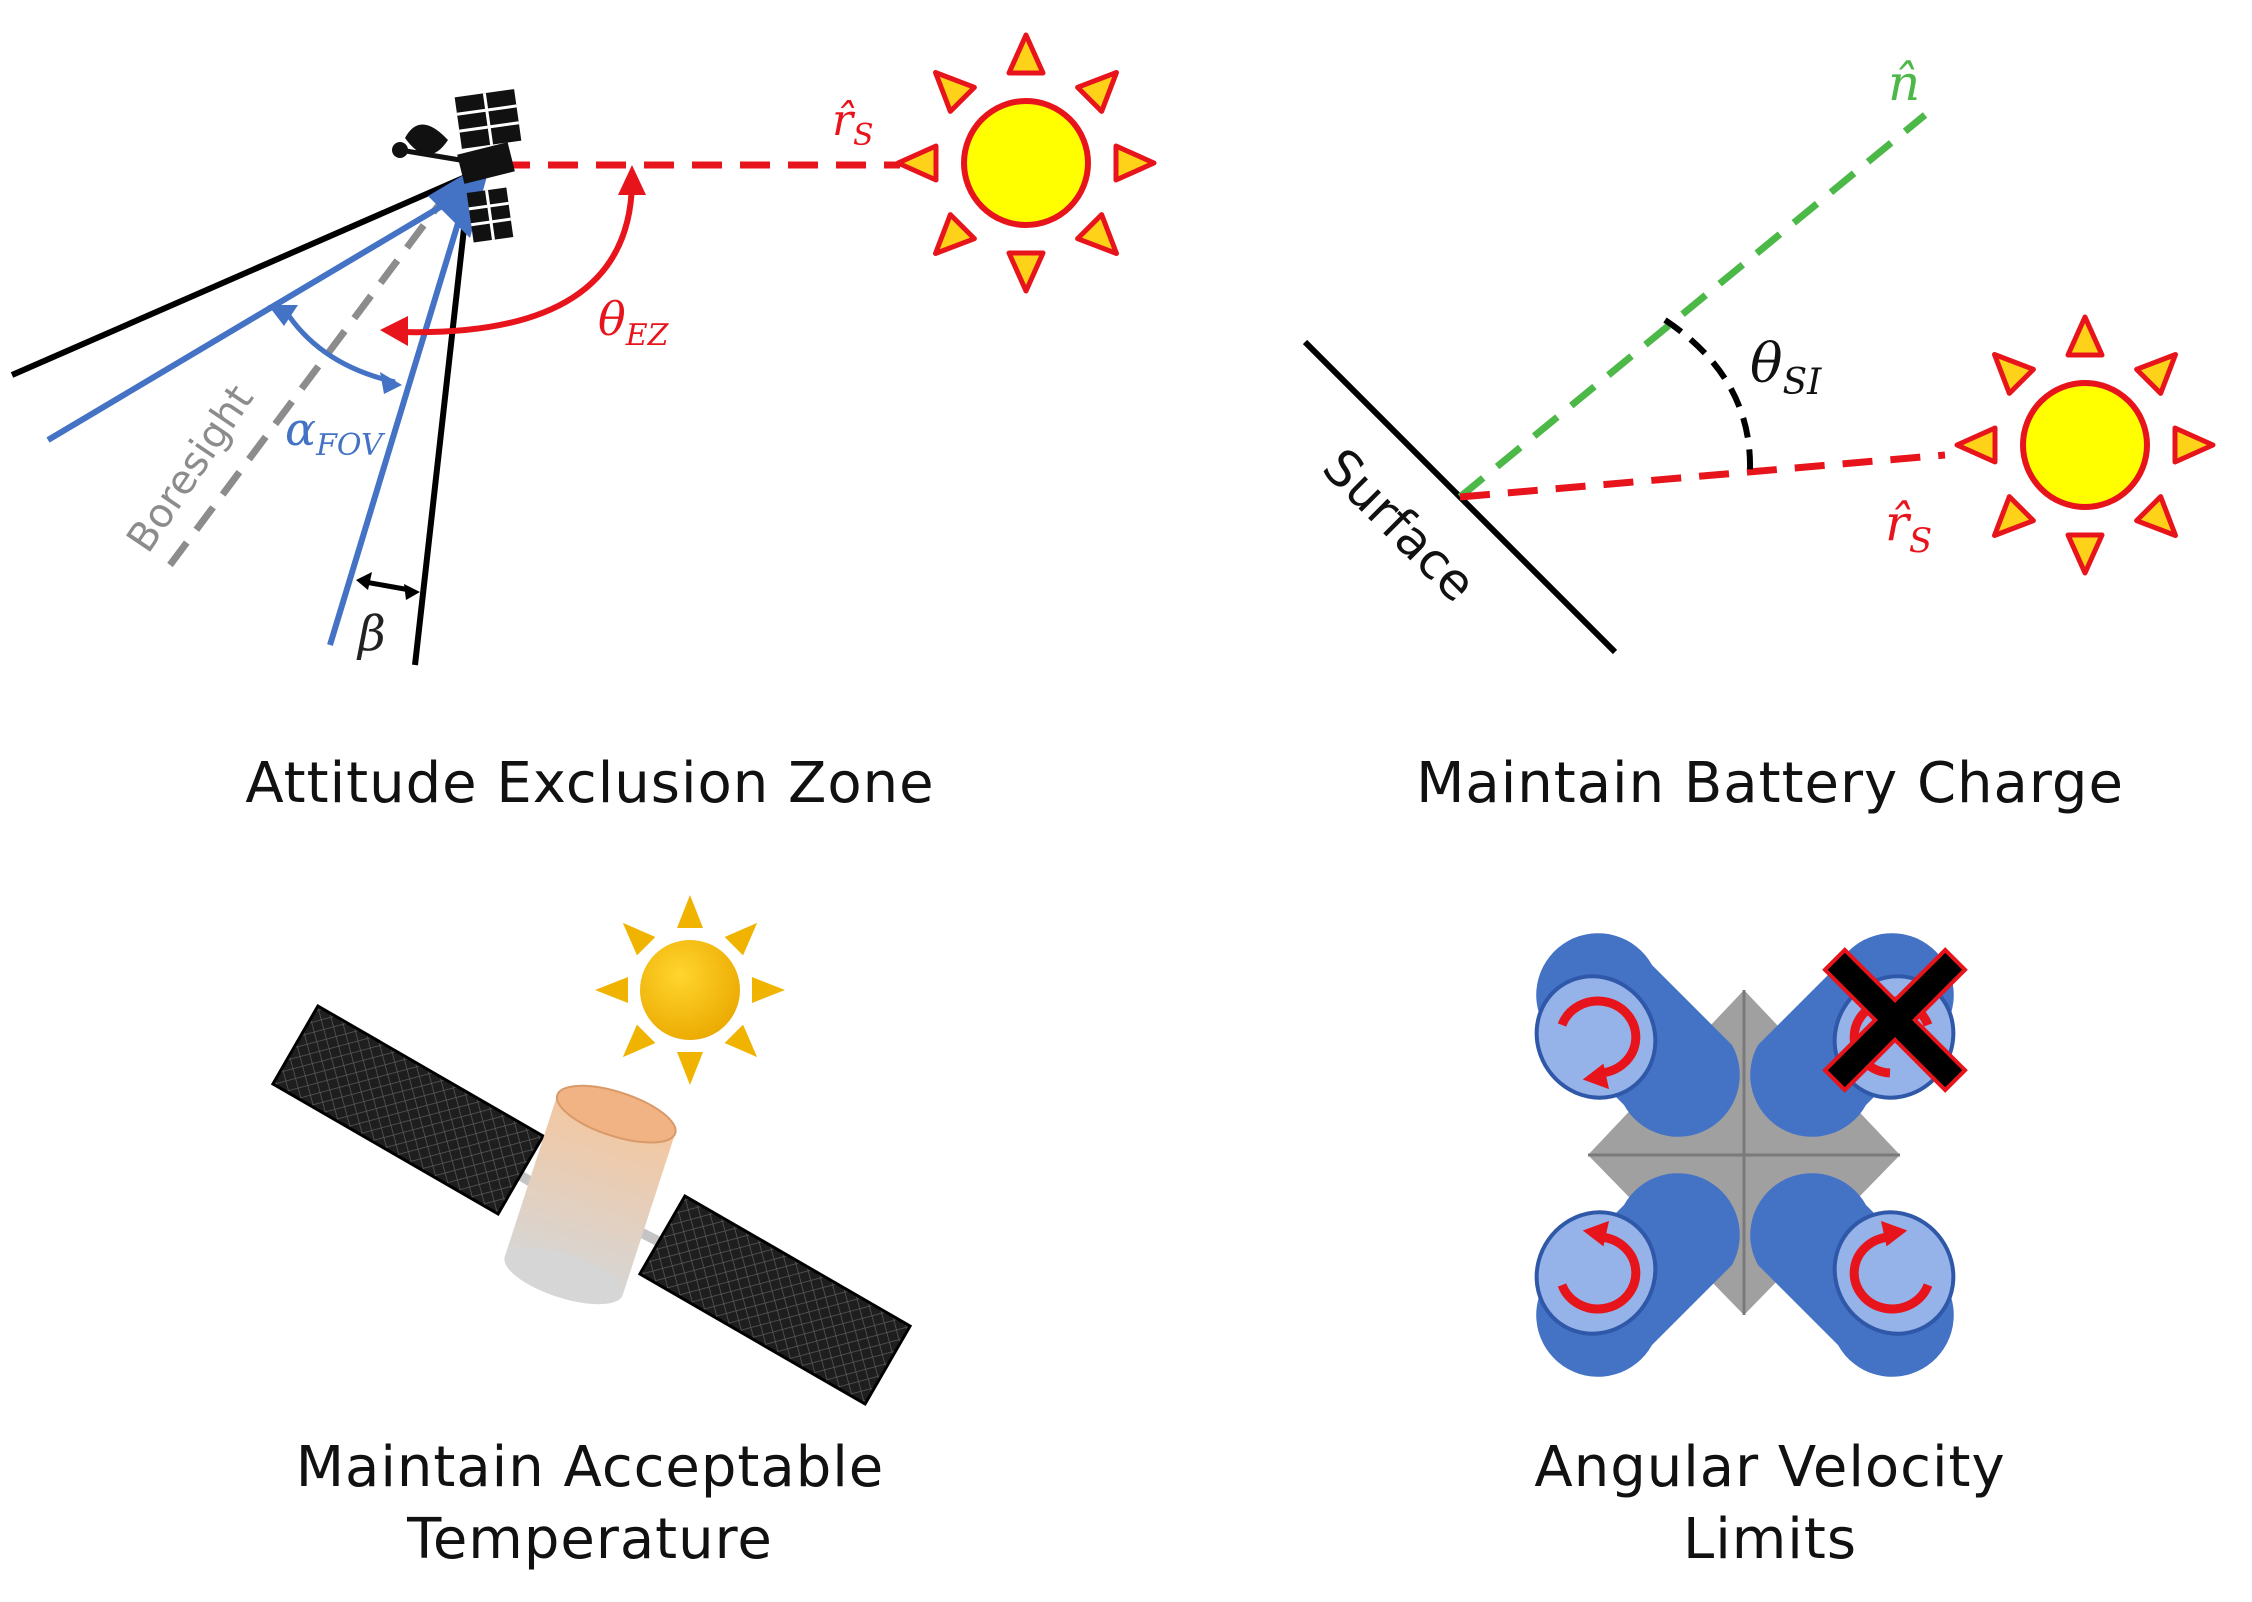 This screenshot has width=2252, height=1602. What do you see at coordinates (1702, 476) in the screenshot?
I see `sun-vector-line` at bounding box center [1702, 476].